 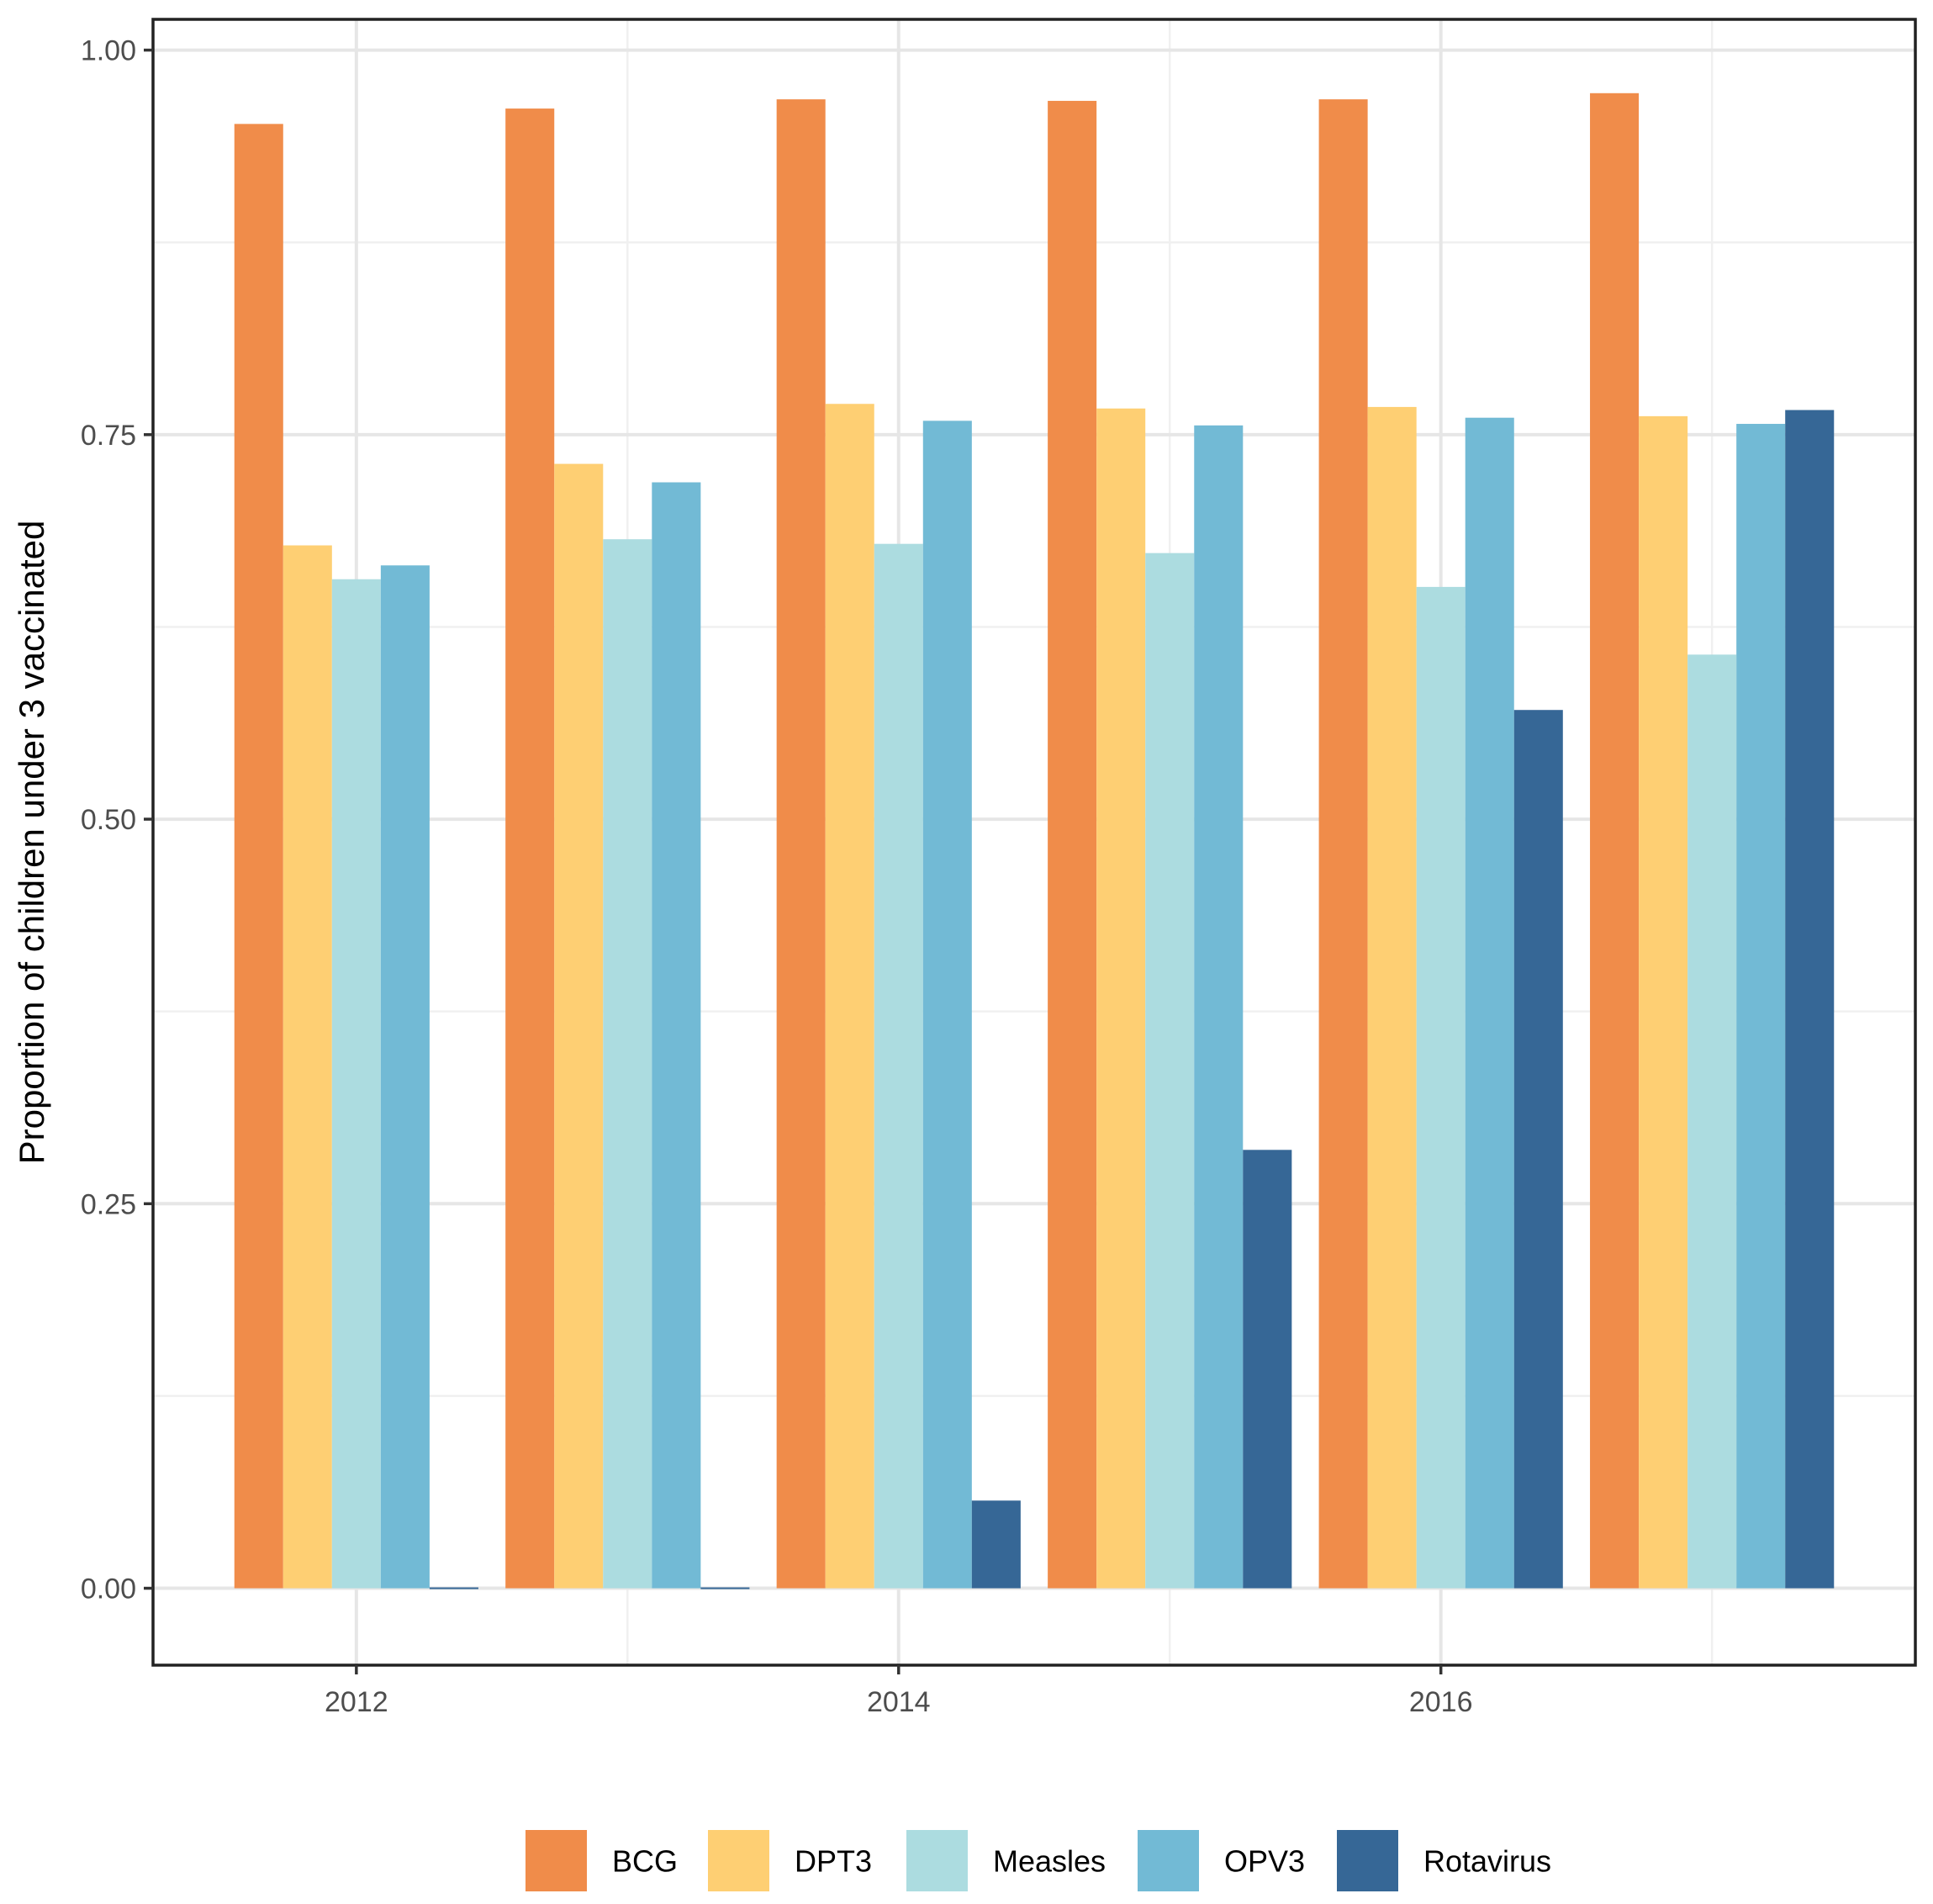 What do you see at coordinates (453, 1588) in the screenshot?
I see `bar-rotavirus-2012` at bounding box center [453, 1588].